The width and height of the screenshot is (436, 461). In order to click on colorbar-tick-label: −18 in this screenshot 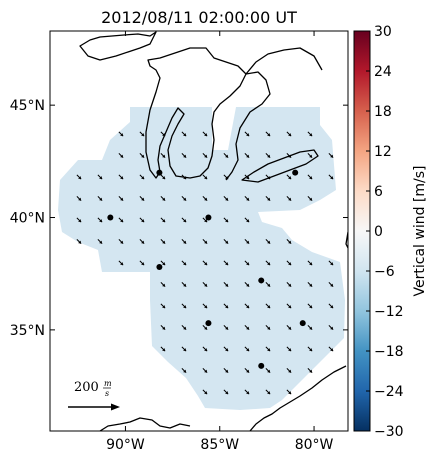, I will do `click(389, 352)`.